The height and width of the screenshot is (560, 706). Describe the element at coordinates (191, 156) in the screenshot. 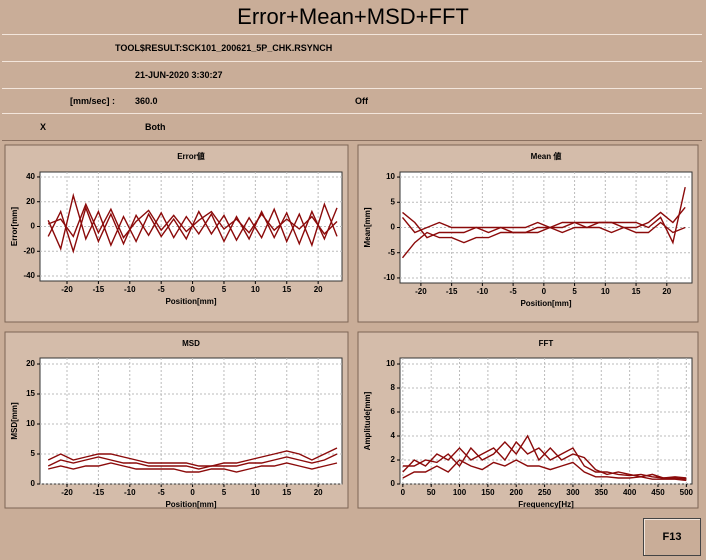

I see `chart-title: Error値` at that location.